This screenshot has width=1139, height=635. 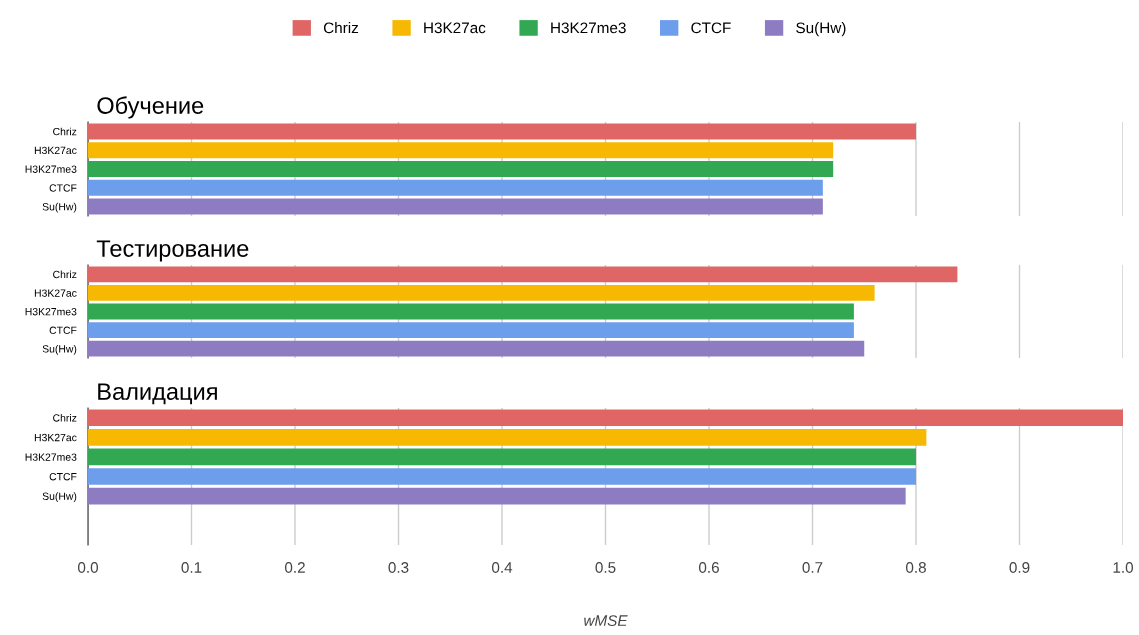 I want to click on x-tick-label: 0.9, so click(x=1019, y=567).